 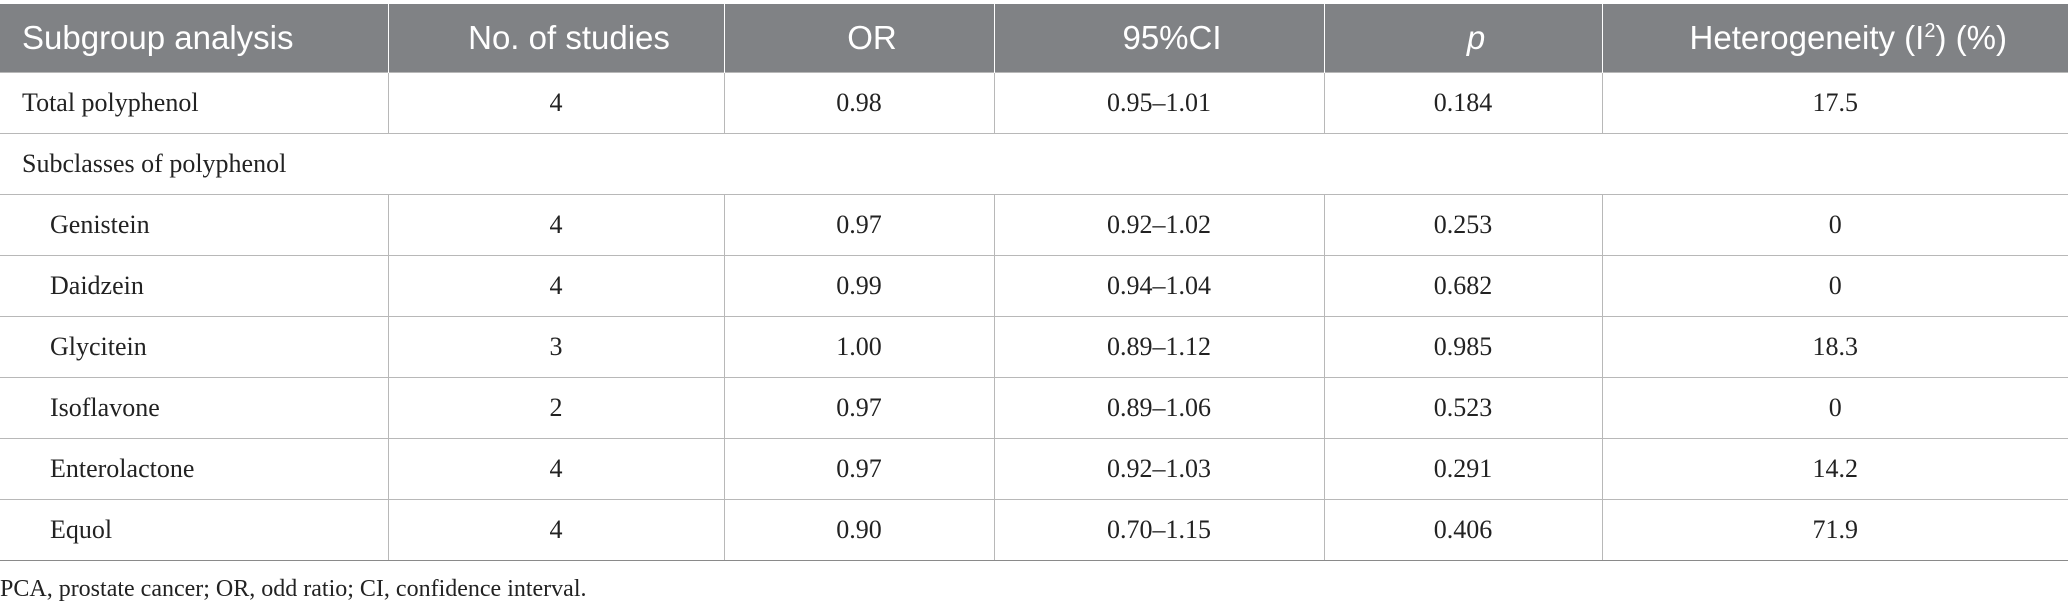 I want to click on header-studies: No. of studies, so click(x=555, y=38).